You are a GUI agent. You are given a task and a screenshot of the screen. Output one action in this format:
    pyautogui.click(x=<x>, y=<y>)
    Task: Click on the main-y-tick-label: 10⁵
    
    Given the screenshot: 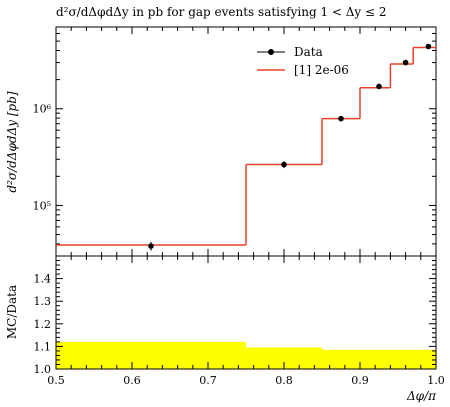 What is the action you would take?
    pyautogui.click(x=42, y=205)
    